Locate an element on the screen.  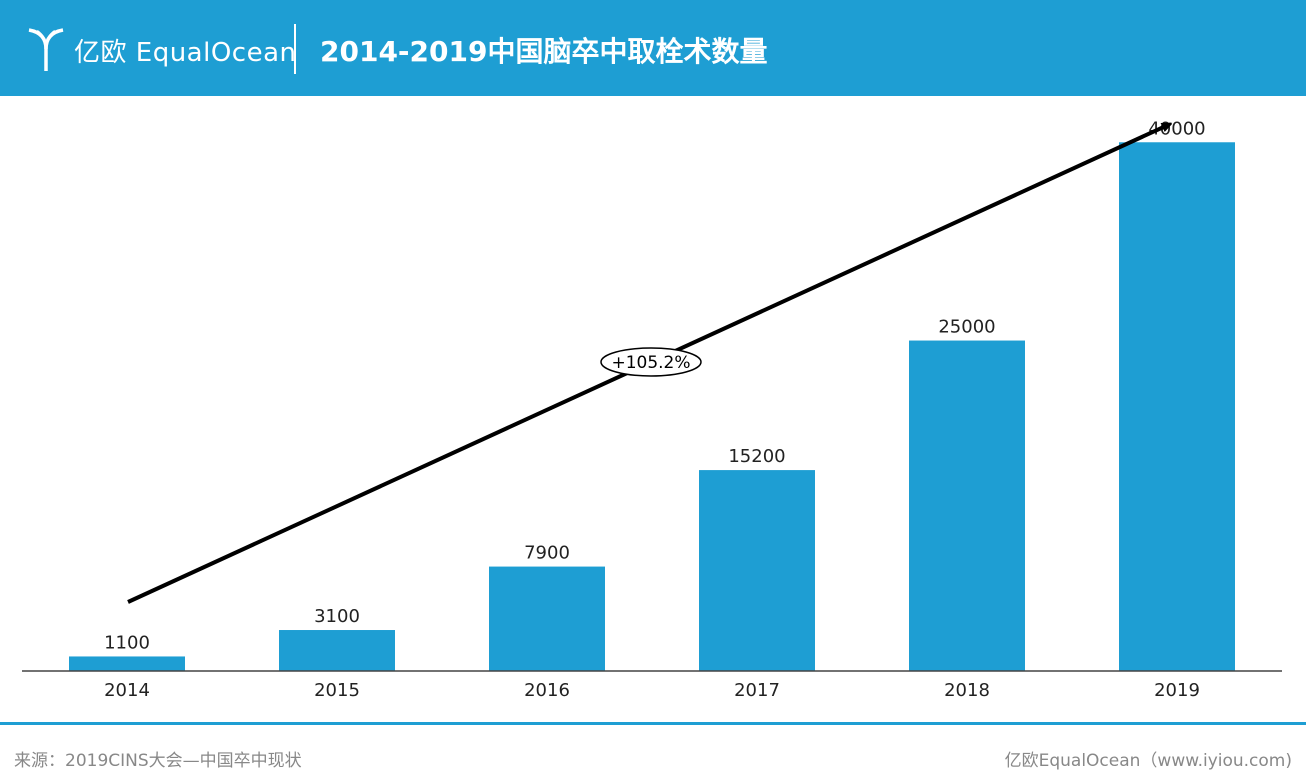
data-label-2018: 25000 is located at coordinates (966, 327).